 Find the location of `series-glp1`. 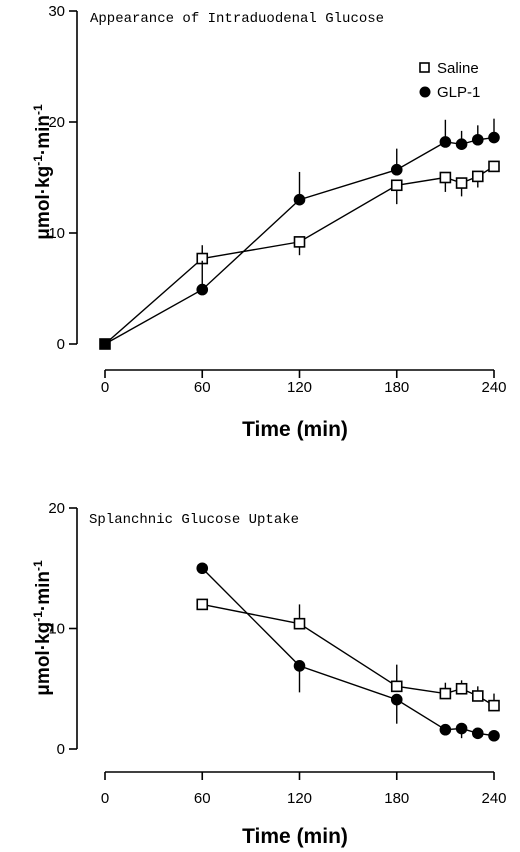

series-glp1 is located at coordinates (348, 652).